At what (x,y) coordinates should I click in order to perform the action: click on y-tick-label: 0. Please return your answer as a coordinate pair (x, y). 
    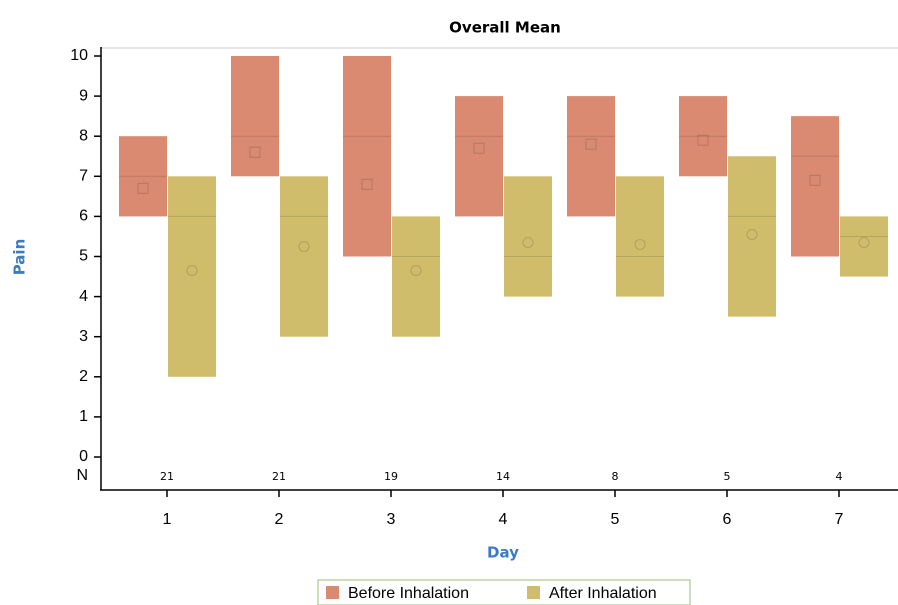
    Looking at the image, I should click on (83, 456).